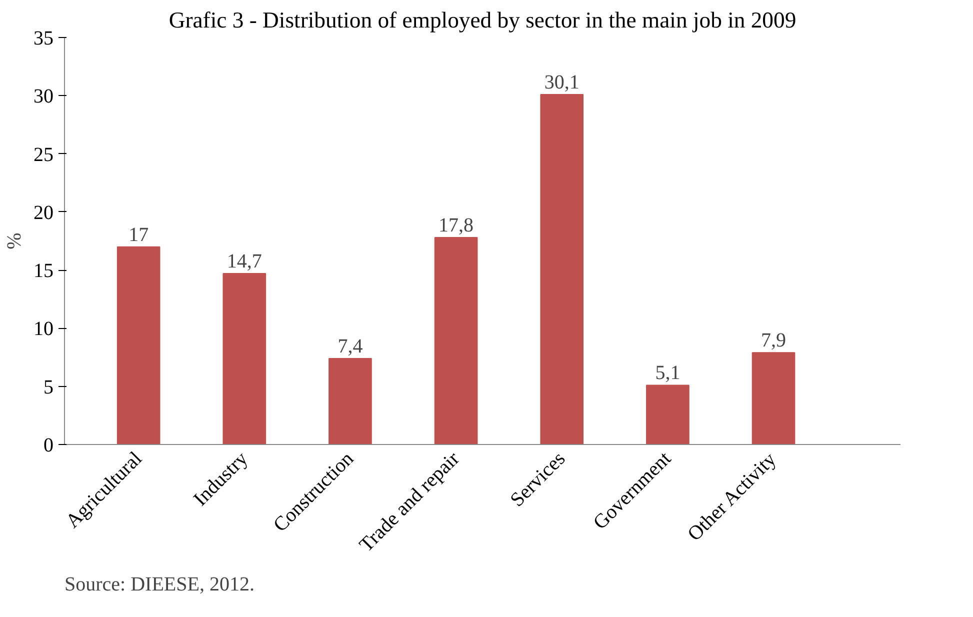 This screenshot has width=973, height=617. Describe the element at coordinates (44, 155) in the screenshot. I see `y-tick-label: 25` at that location.